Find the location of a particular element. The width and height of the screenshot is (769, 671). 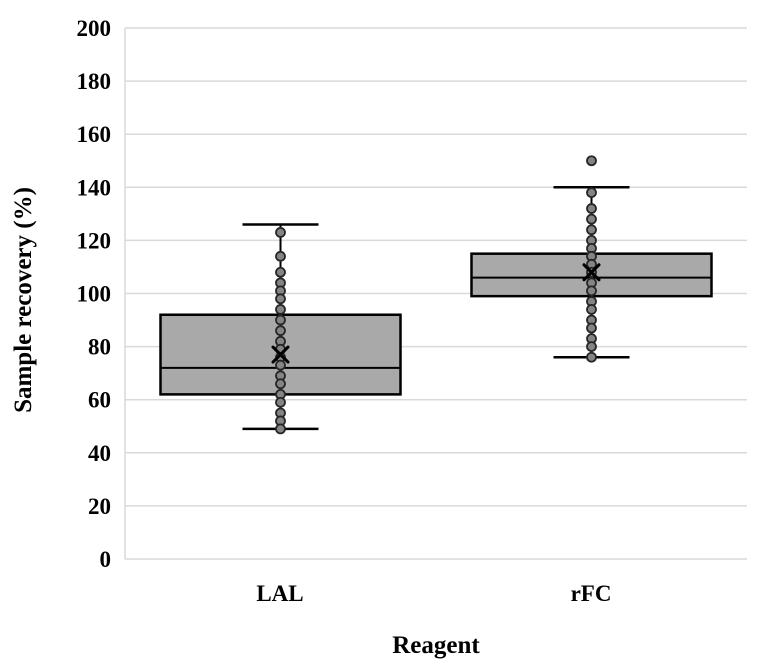

y-axis-title: Sample recovery (%) is located at coordinates (23, 300).